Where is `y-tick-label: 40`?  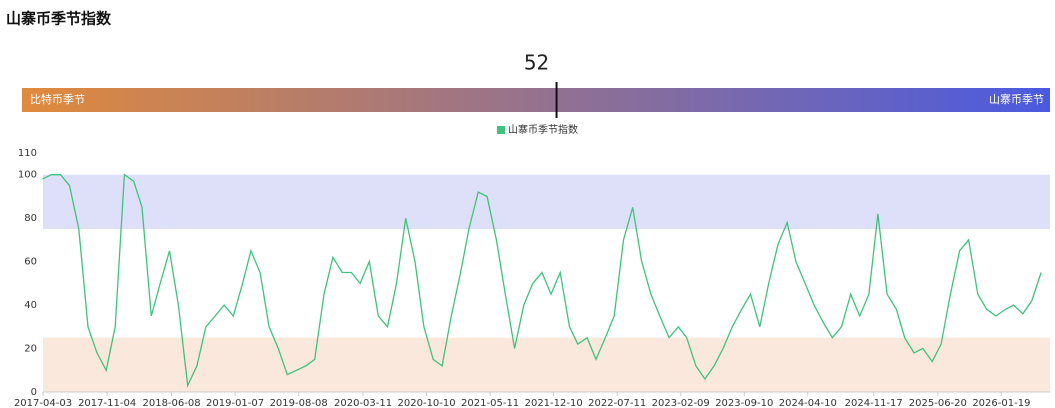 y-tick-label: 40 is located at coordinates (30, 305).